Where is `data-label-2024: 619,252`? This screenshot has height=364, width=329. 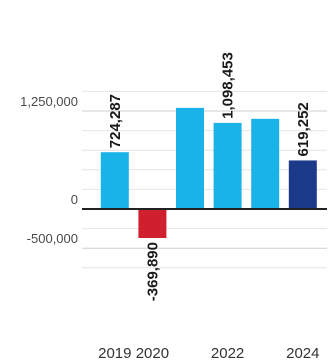 data-label-2024: 619,252 is located at coordinates (303, 129).